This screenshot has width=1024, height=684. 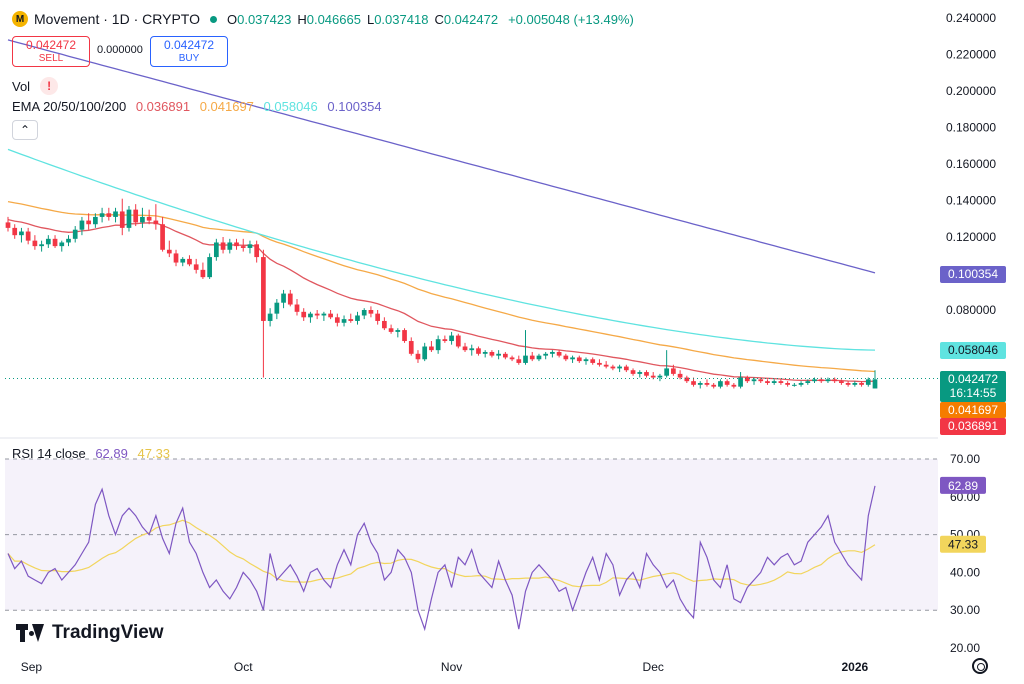 I want to click on sell-label: SELL, so click(x=51, y=58).